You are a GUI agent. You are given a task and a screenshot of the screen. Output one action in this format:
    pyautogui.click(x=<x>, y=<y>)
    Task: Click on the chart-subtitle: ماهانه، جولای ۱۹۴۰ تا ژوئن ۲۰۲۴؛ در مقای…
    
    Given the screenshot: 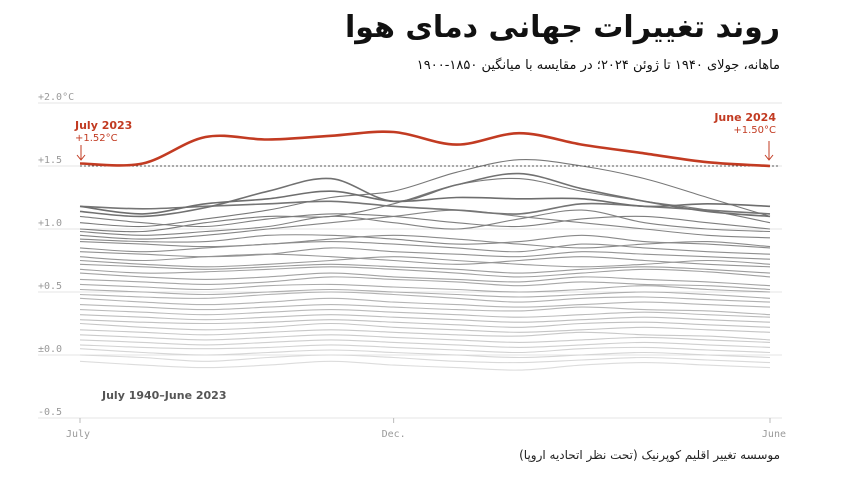 What is the action you would take?
    pyautogui.click(x=598, y=65)
    